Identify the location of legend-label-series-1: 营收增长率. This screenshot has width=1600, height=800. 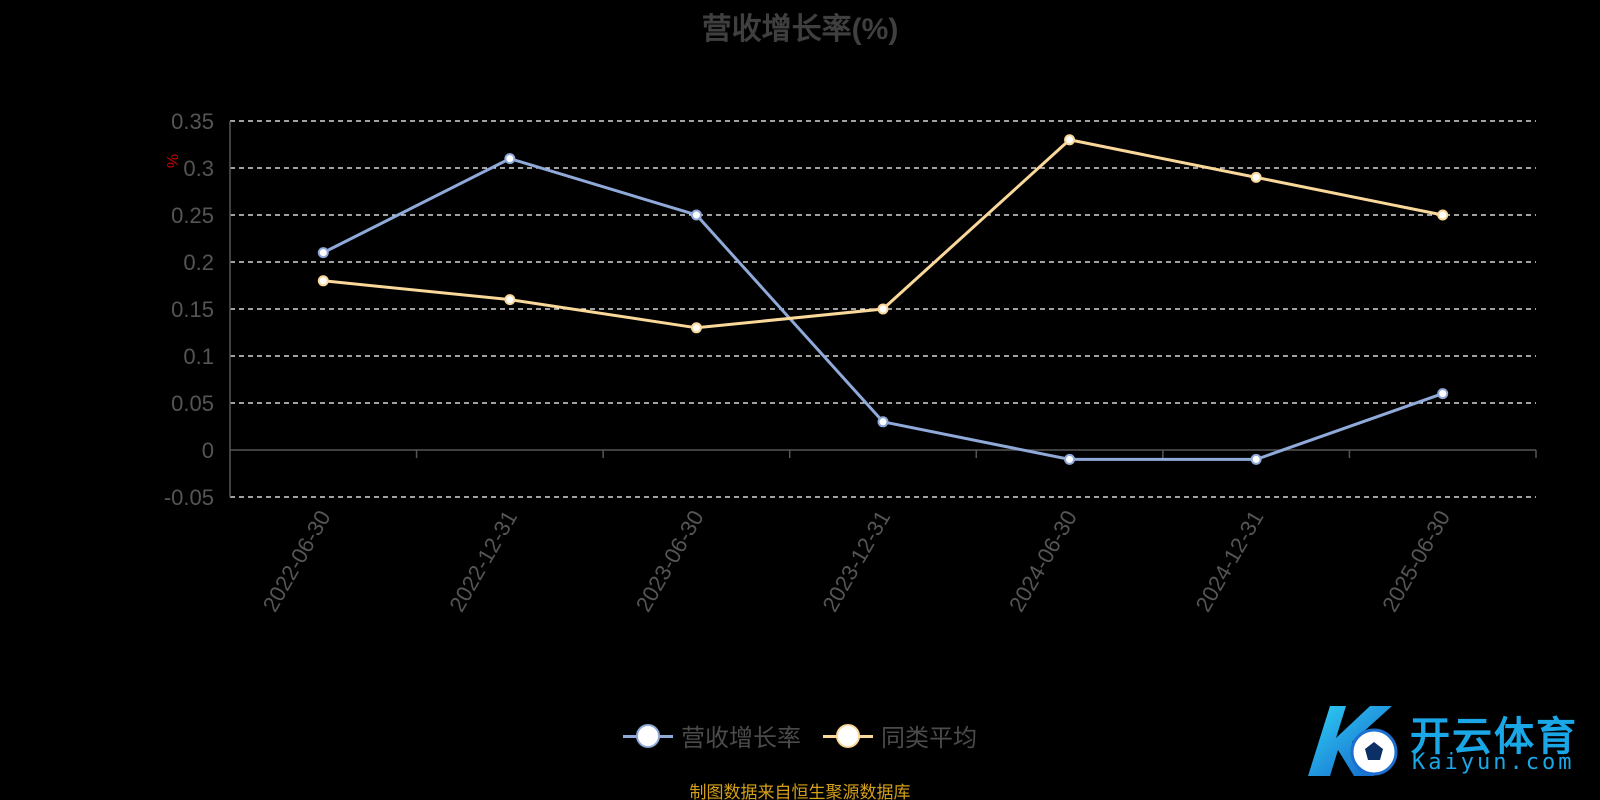
(741, 738).